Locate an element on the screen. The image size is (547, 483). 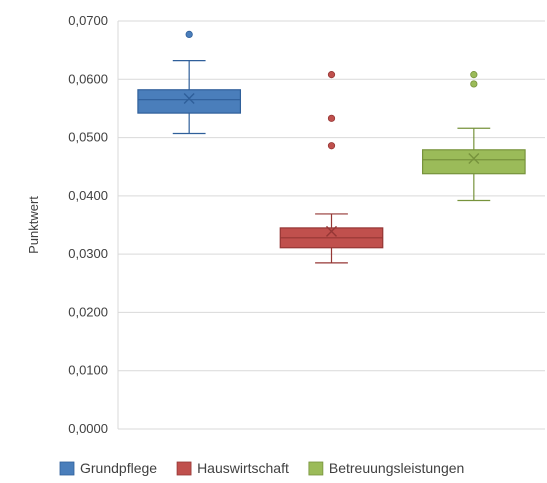
y-tick-label: 0,0700 is located at coordinates (88, 20).